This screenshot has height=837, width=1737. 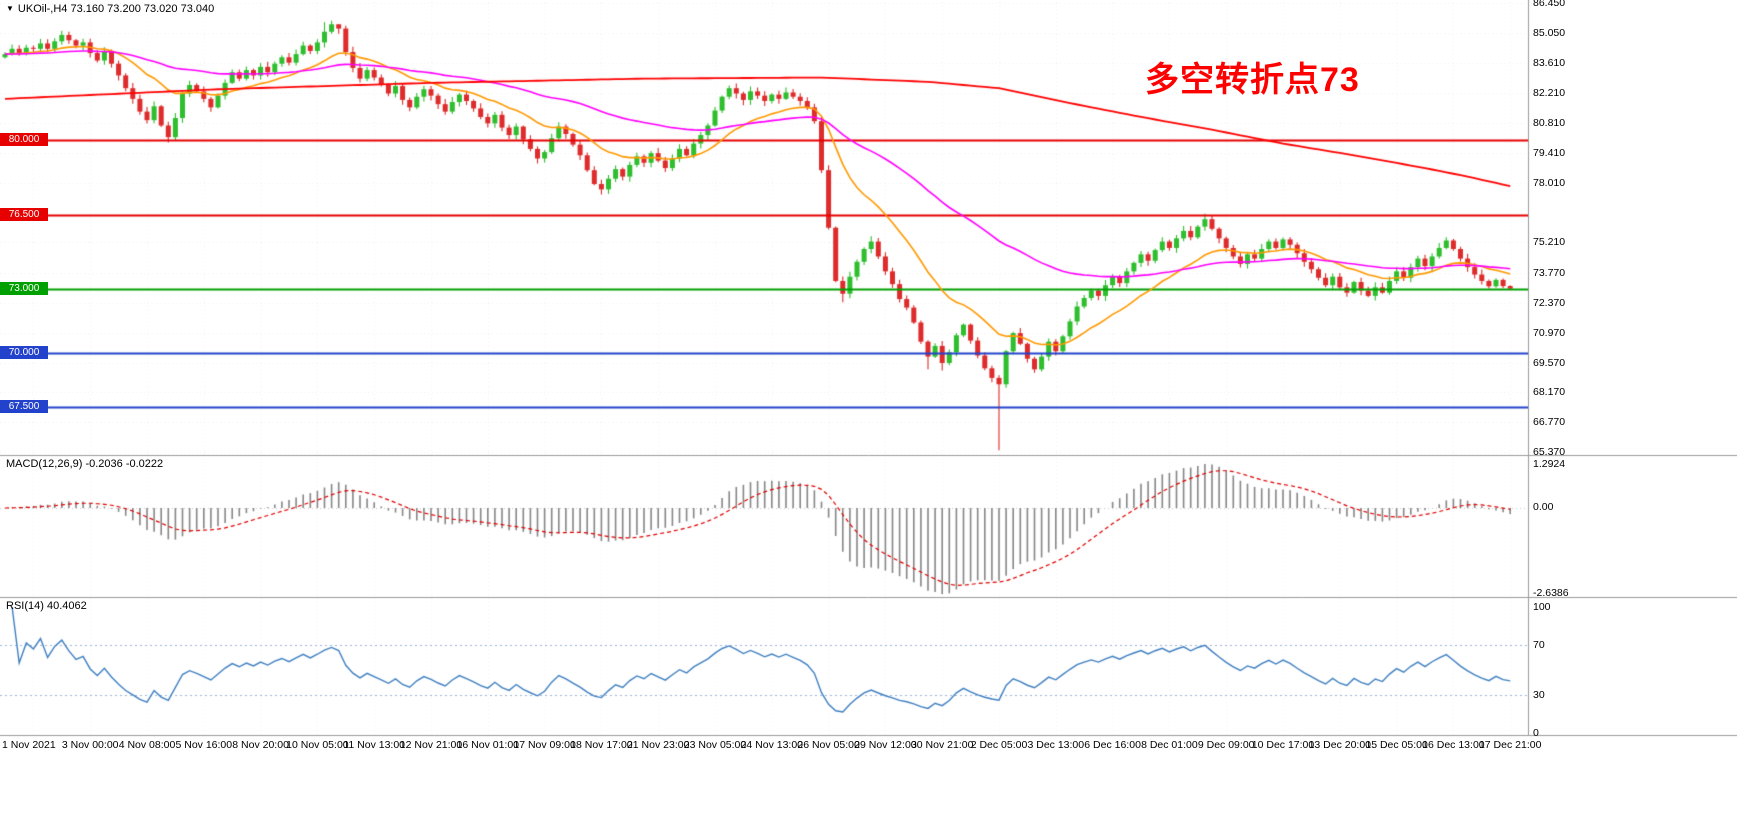 I want to click on price-axis-label: 80.810, so click(x=1549, y=123).